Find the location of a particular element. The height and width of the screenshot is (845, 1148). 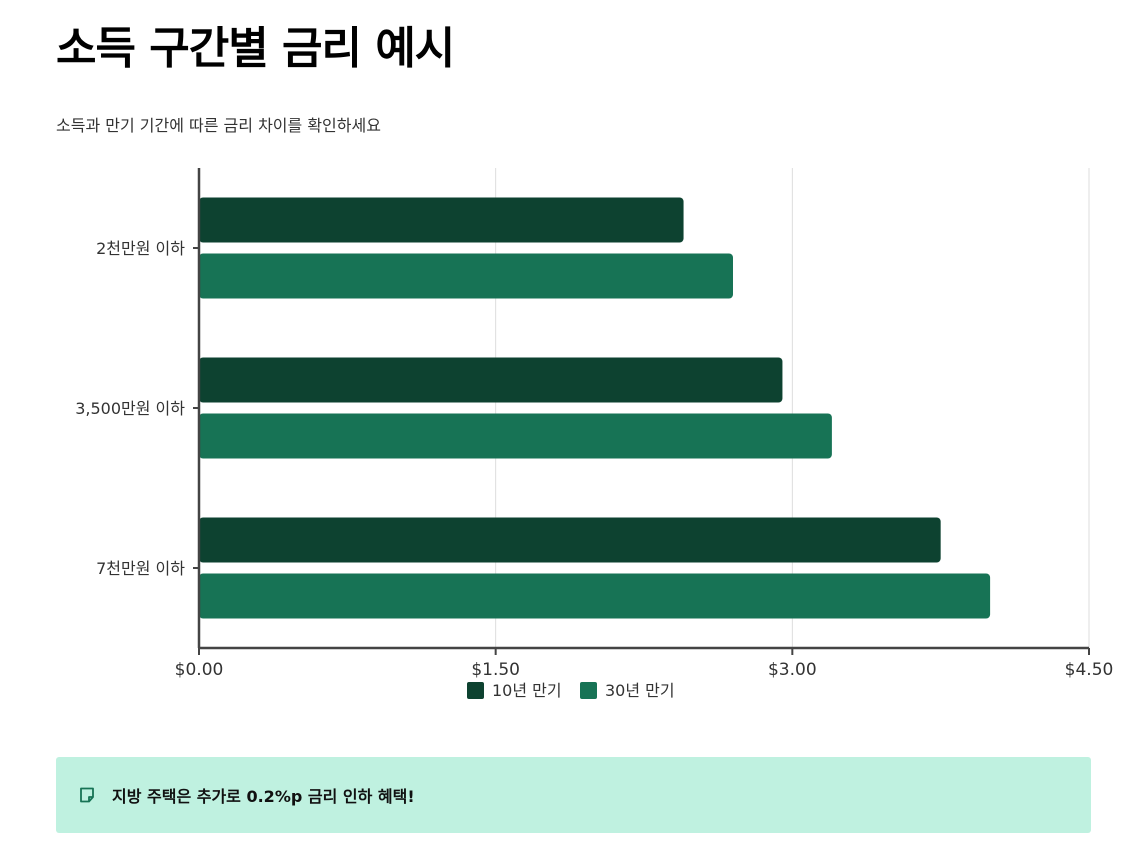

x-tick-label: $4.50 is located at coordinates (1089, 670).